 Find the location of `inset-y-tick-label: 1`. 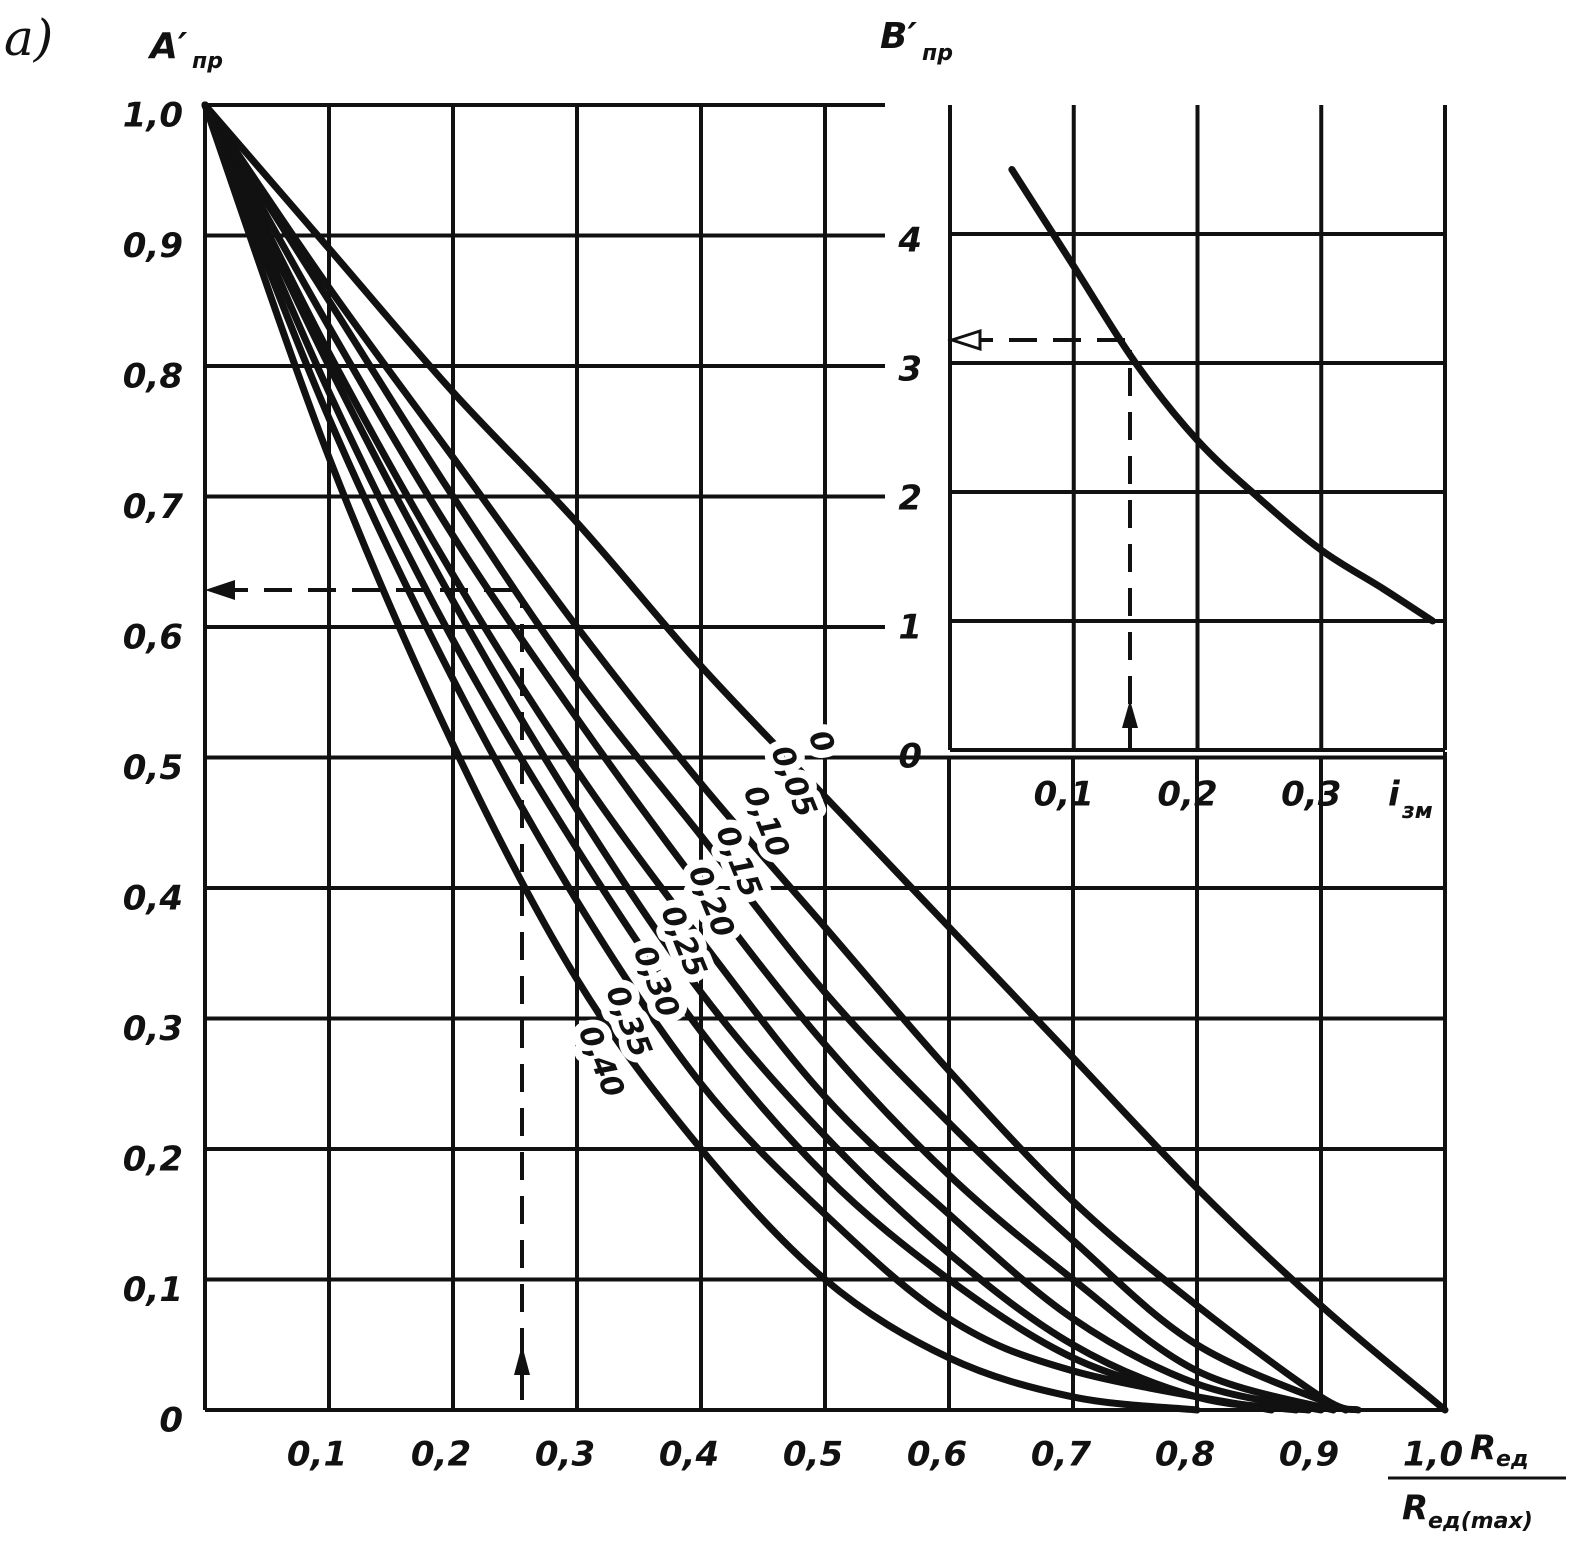

inset-y-tick-label: 1 is located at coordinates (910, 628).